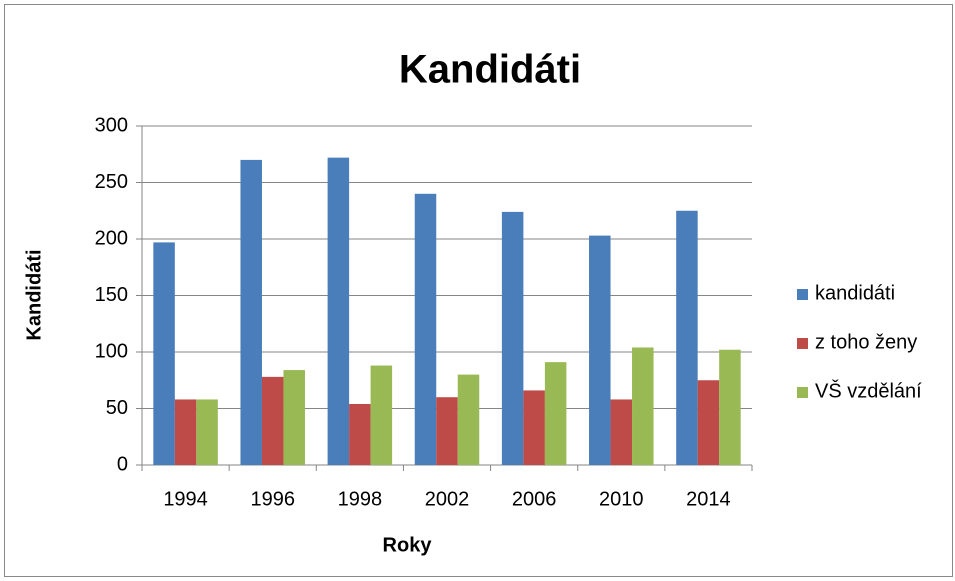  Describe the element at coordinates (111, 125) in the screenshot. I see `y-tick-label: 300` at that location.